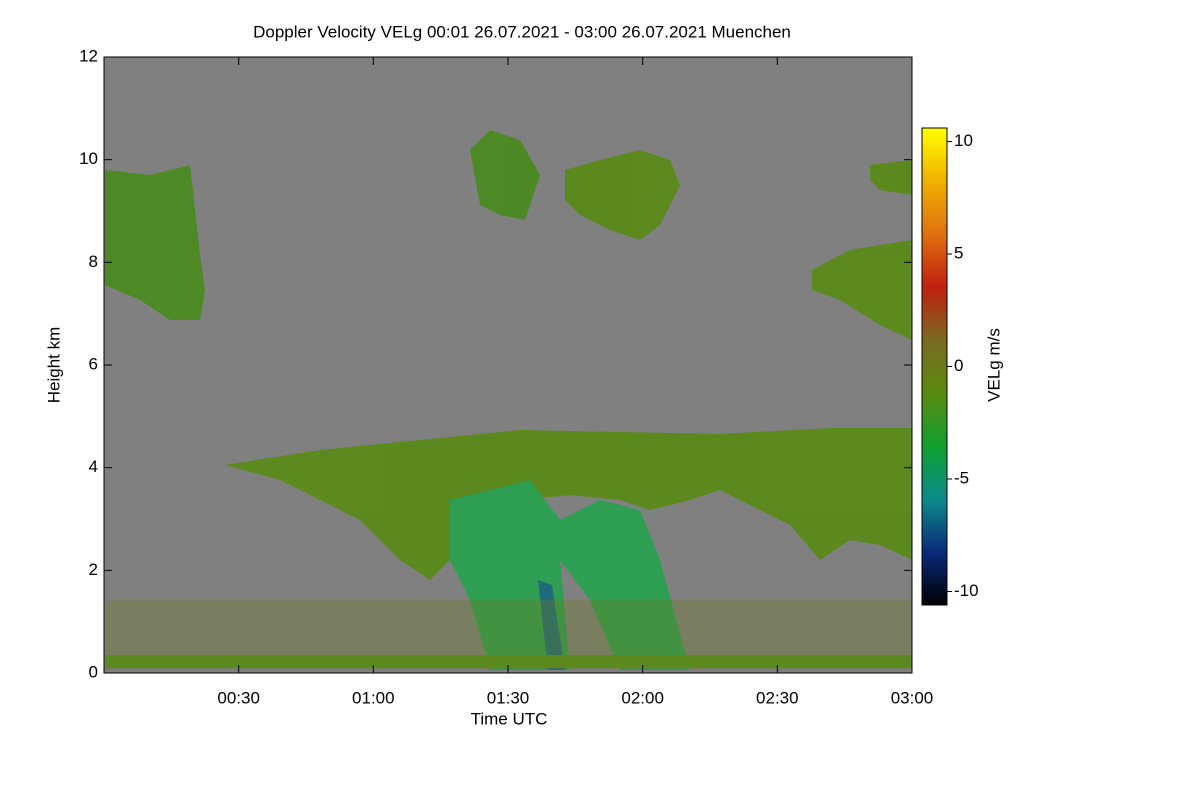  I want to click on colorbar-tick-label: 5, so click(958, 252).